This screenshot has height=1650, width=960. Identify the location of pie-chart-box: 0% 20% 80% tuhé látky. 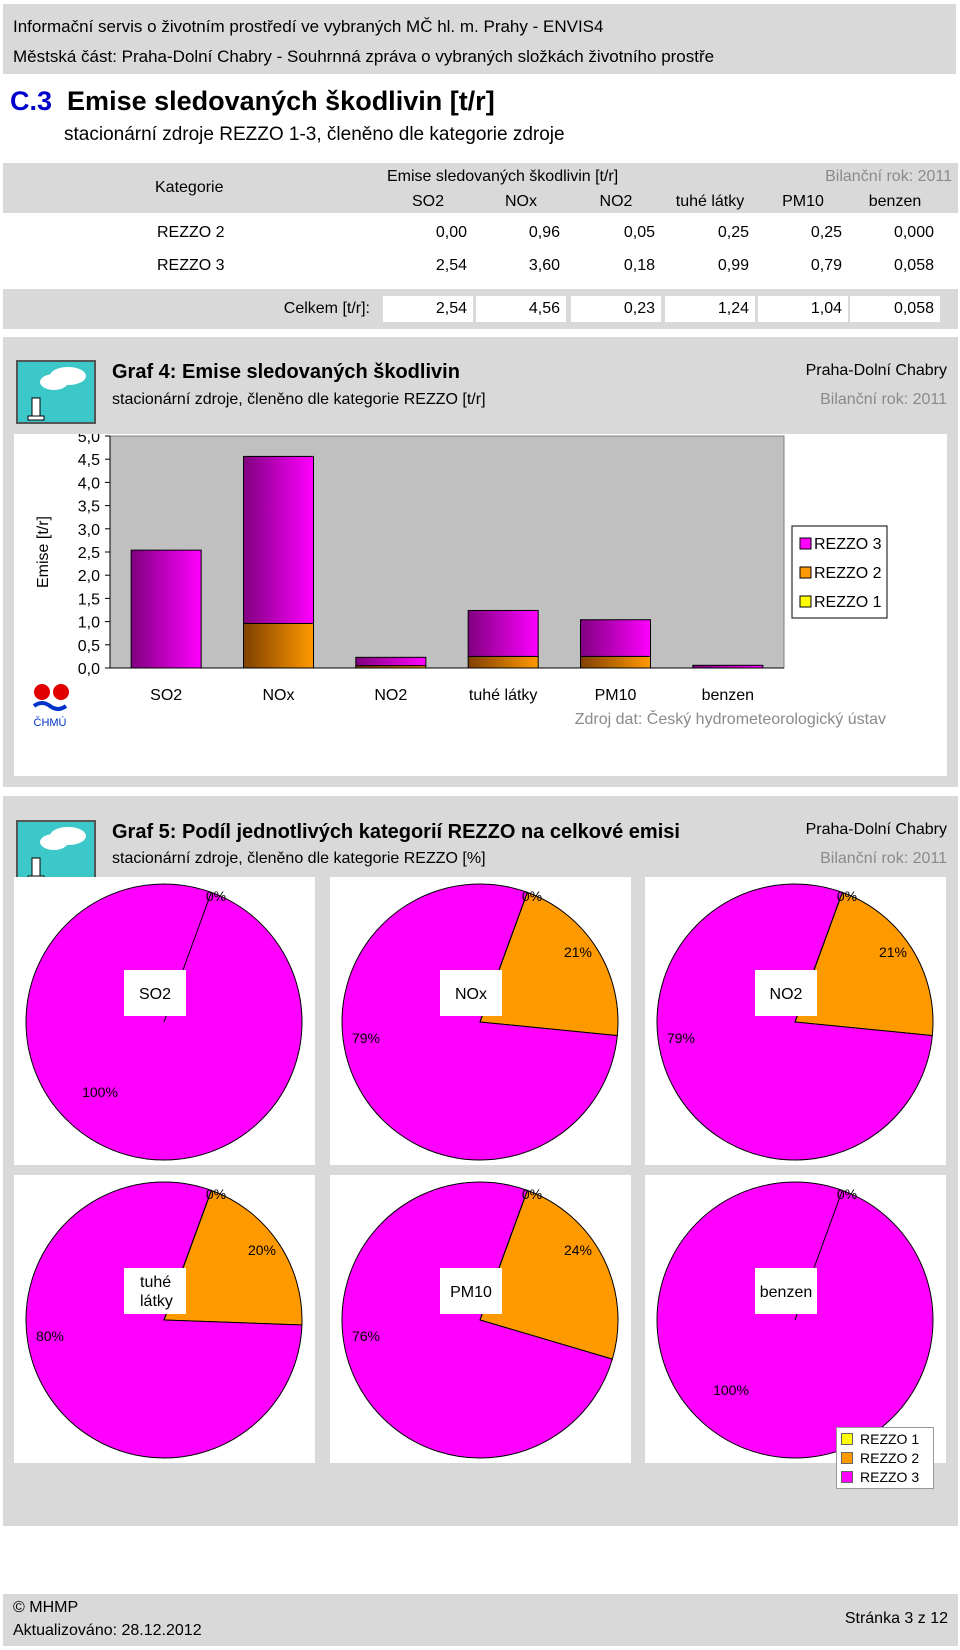
(164, 1319).